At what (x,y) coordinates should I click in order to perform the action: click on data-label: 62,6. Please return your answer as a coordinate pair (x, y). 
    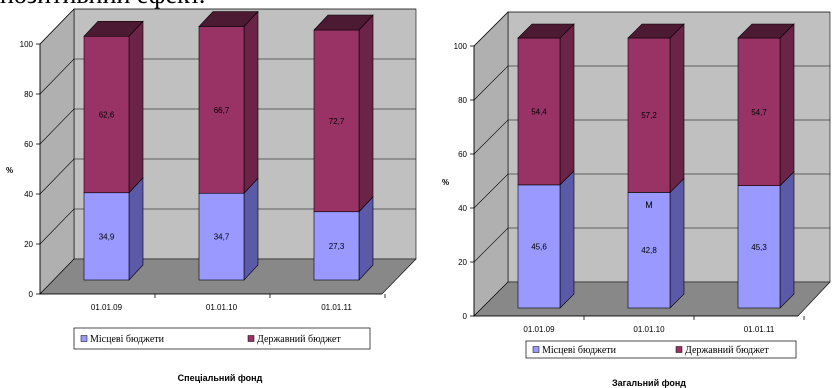
    Looking at the image, I should click on (107, 115).